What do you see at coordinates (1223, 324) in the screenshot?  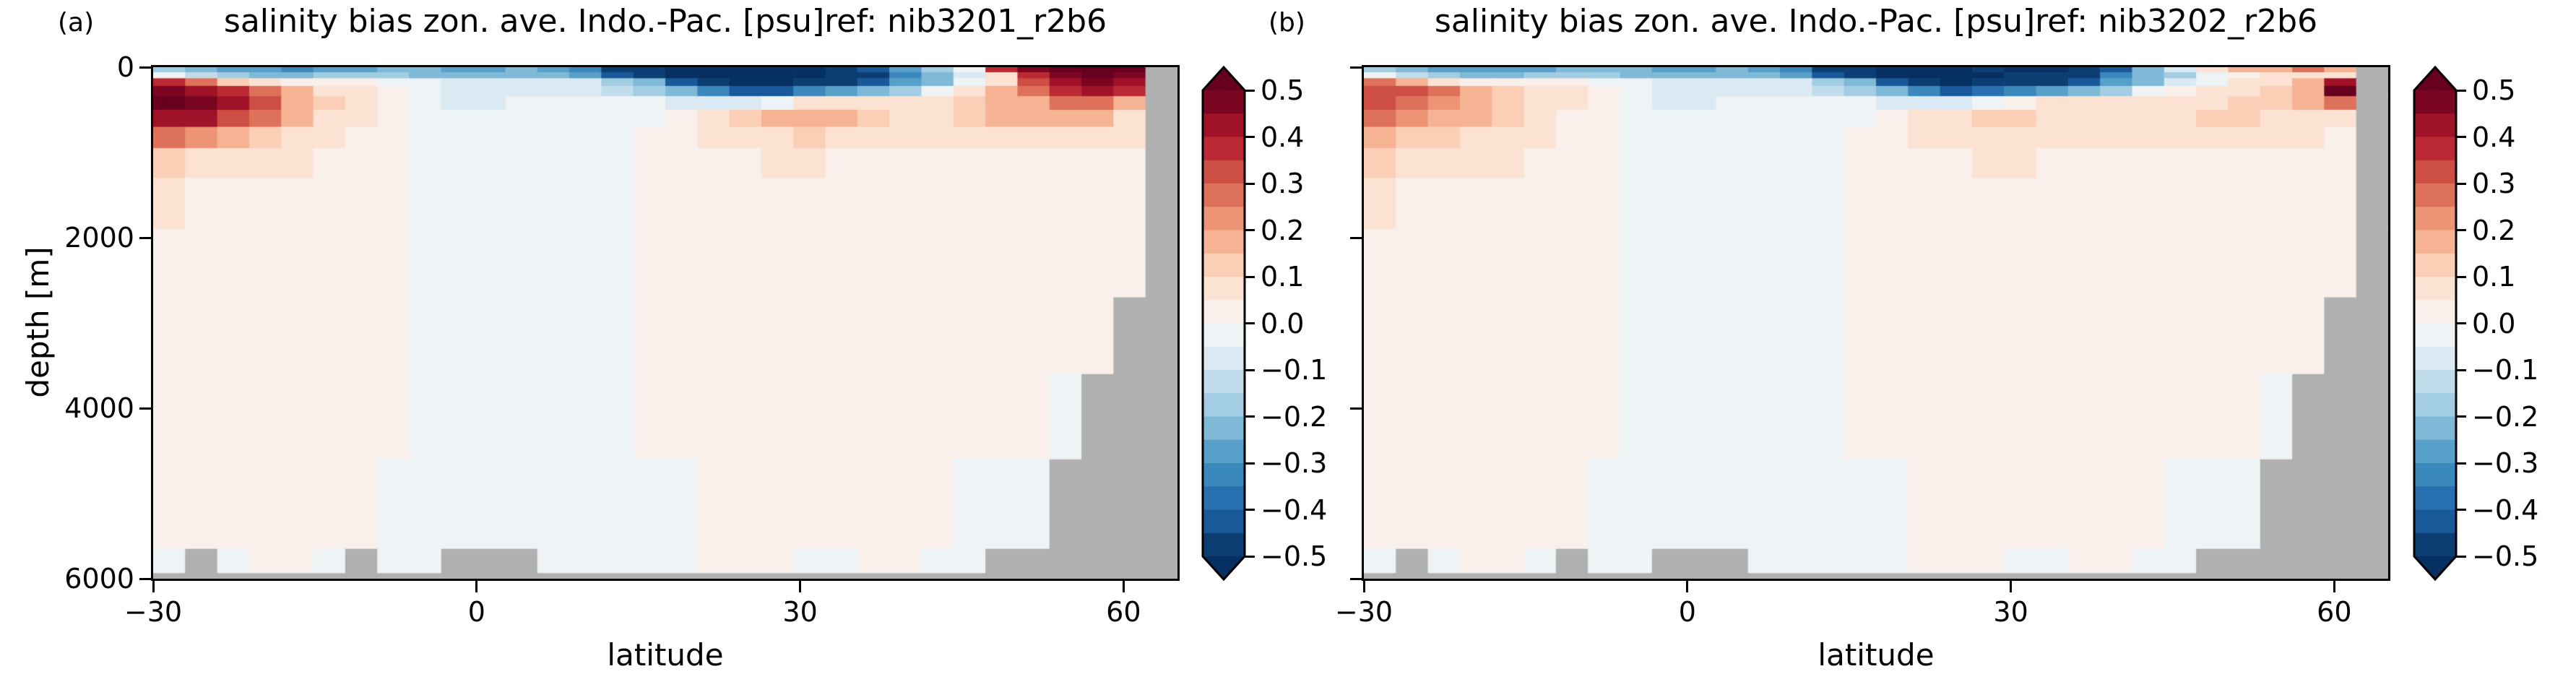 I see `panel-a-colorbar` at bounding box center [1223, 324].